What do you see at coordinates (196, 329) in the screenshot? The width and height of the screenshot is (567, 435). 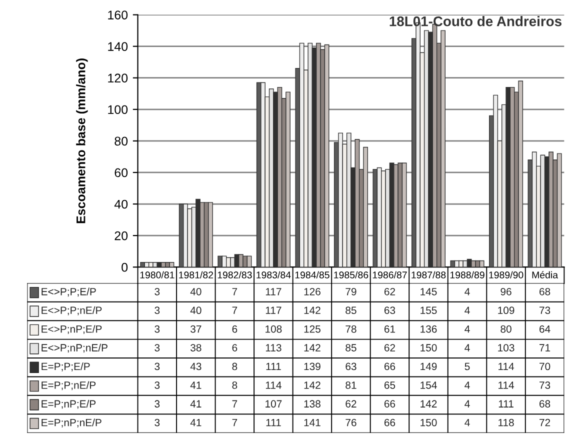 I see `data-label: 37` at bounding box center [196, 329].